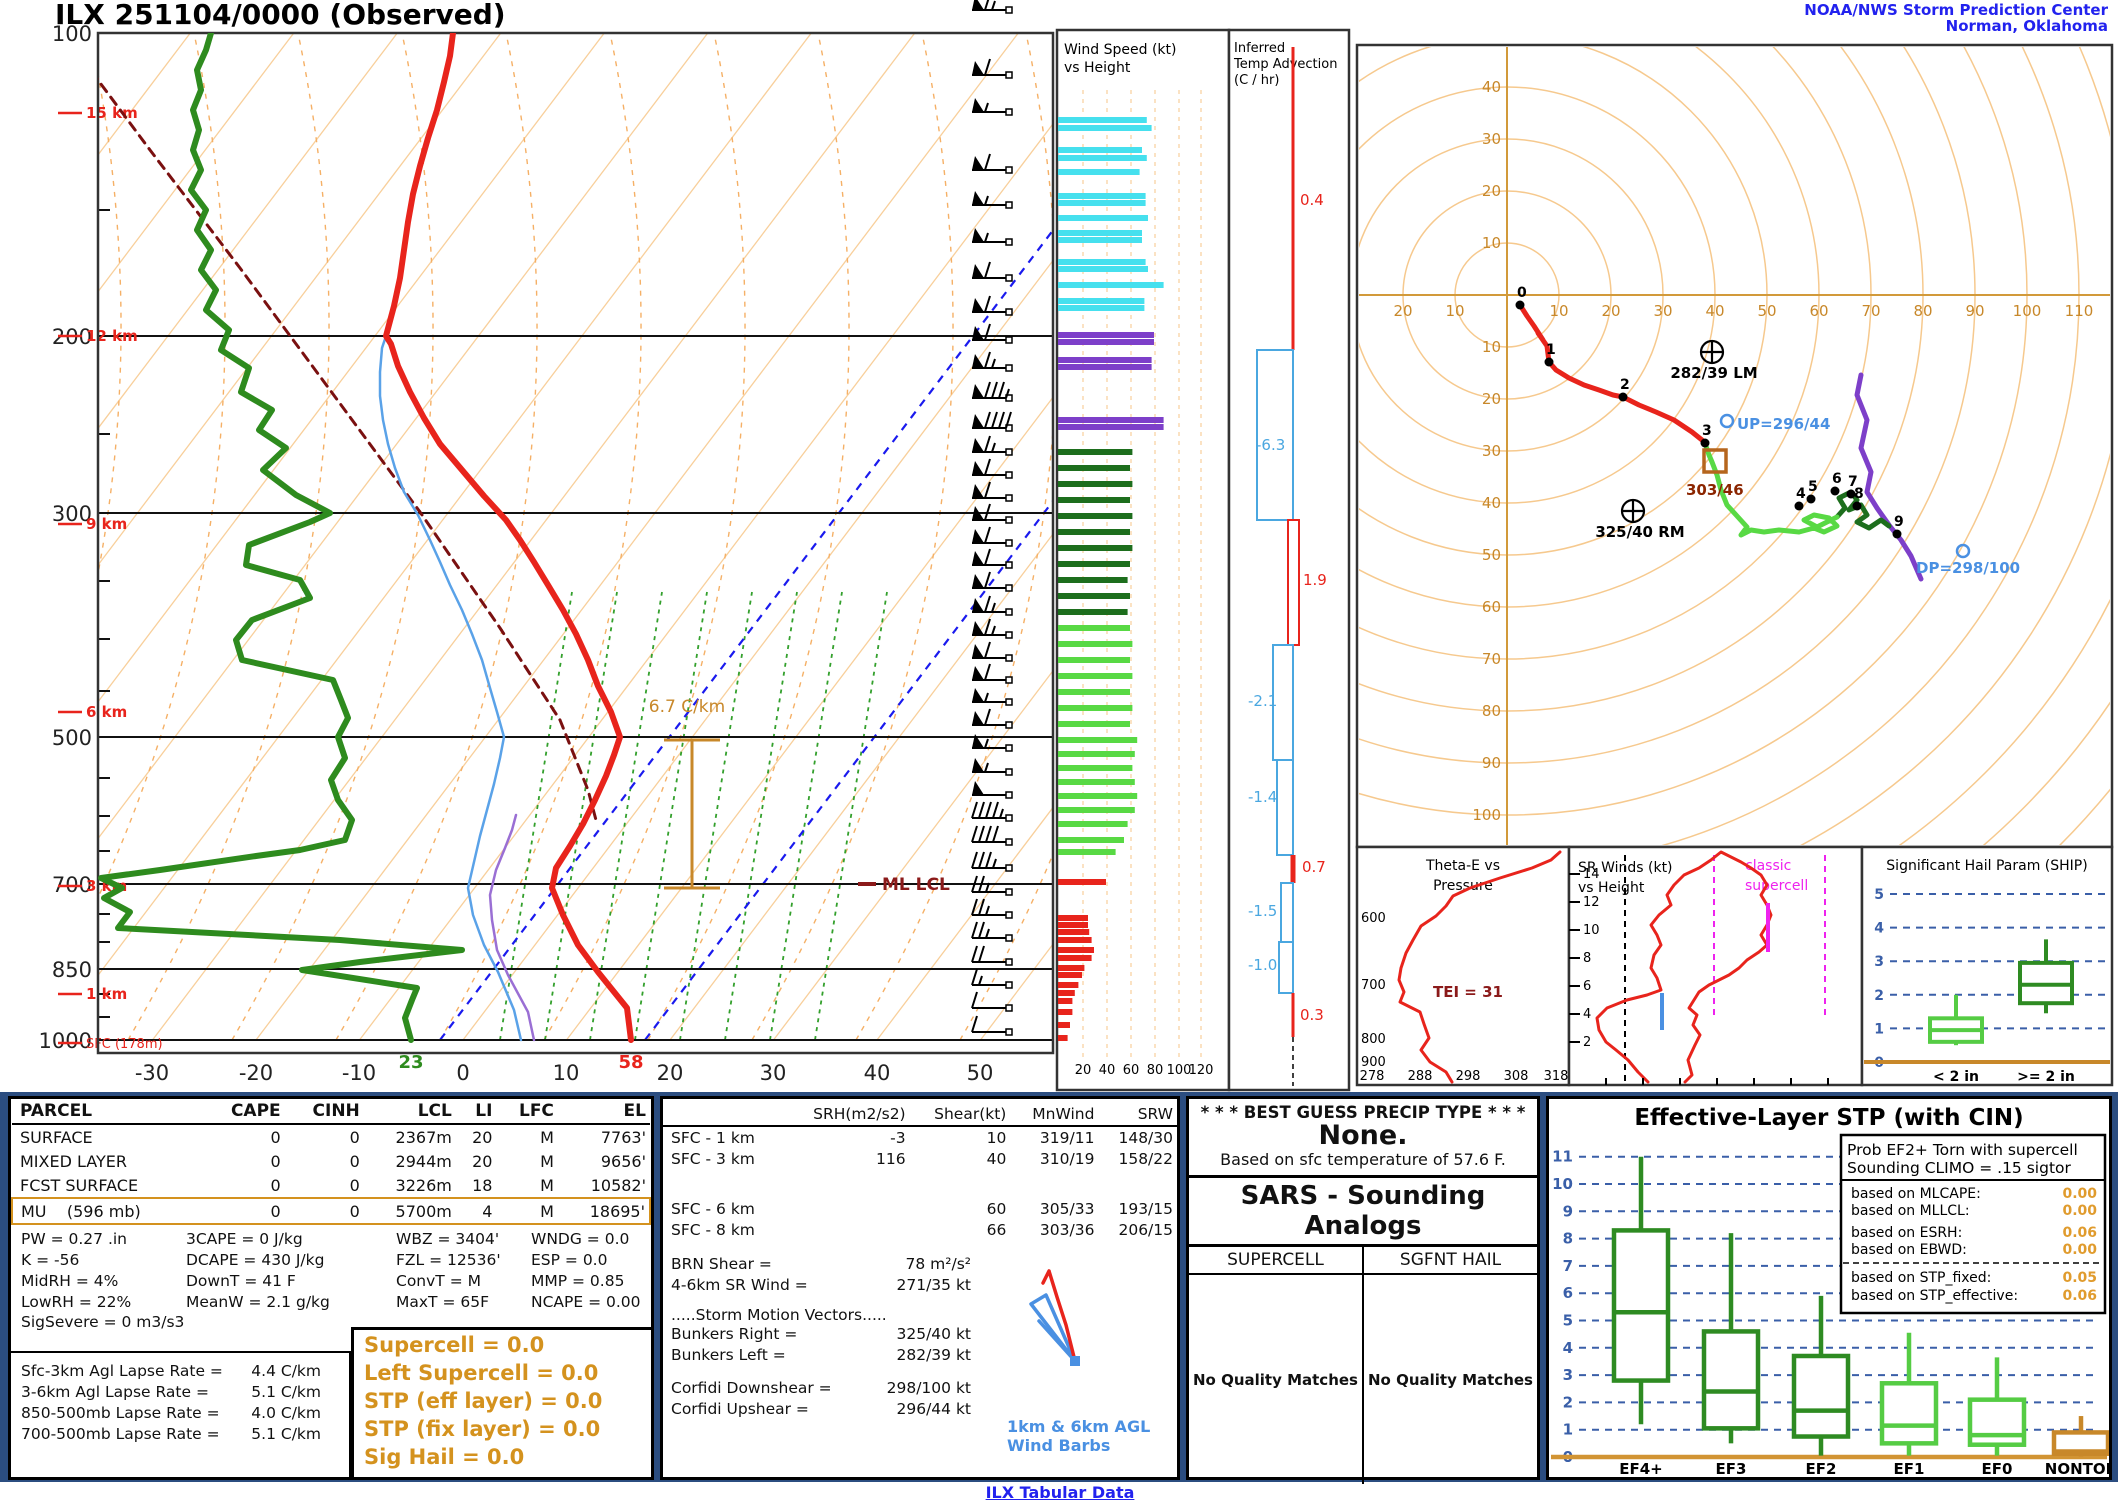 The width and height of the screenshot is (2118, 1500). What do you see at coordinates (482, 1428) in the screenshot?
I see `composite-index-value: STP (fix layer) = 0.0` at bounding box center [482, 1428].